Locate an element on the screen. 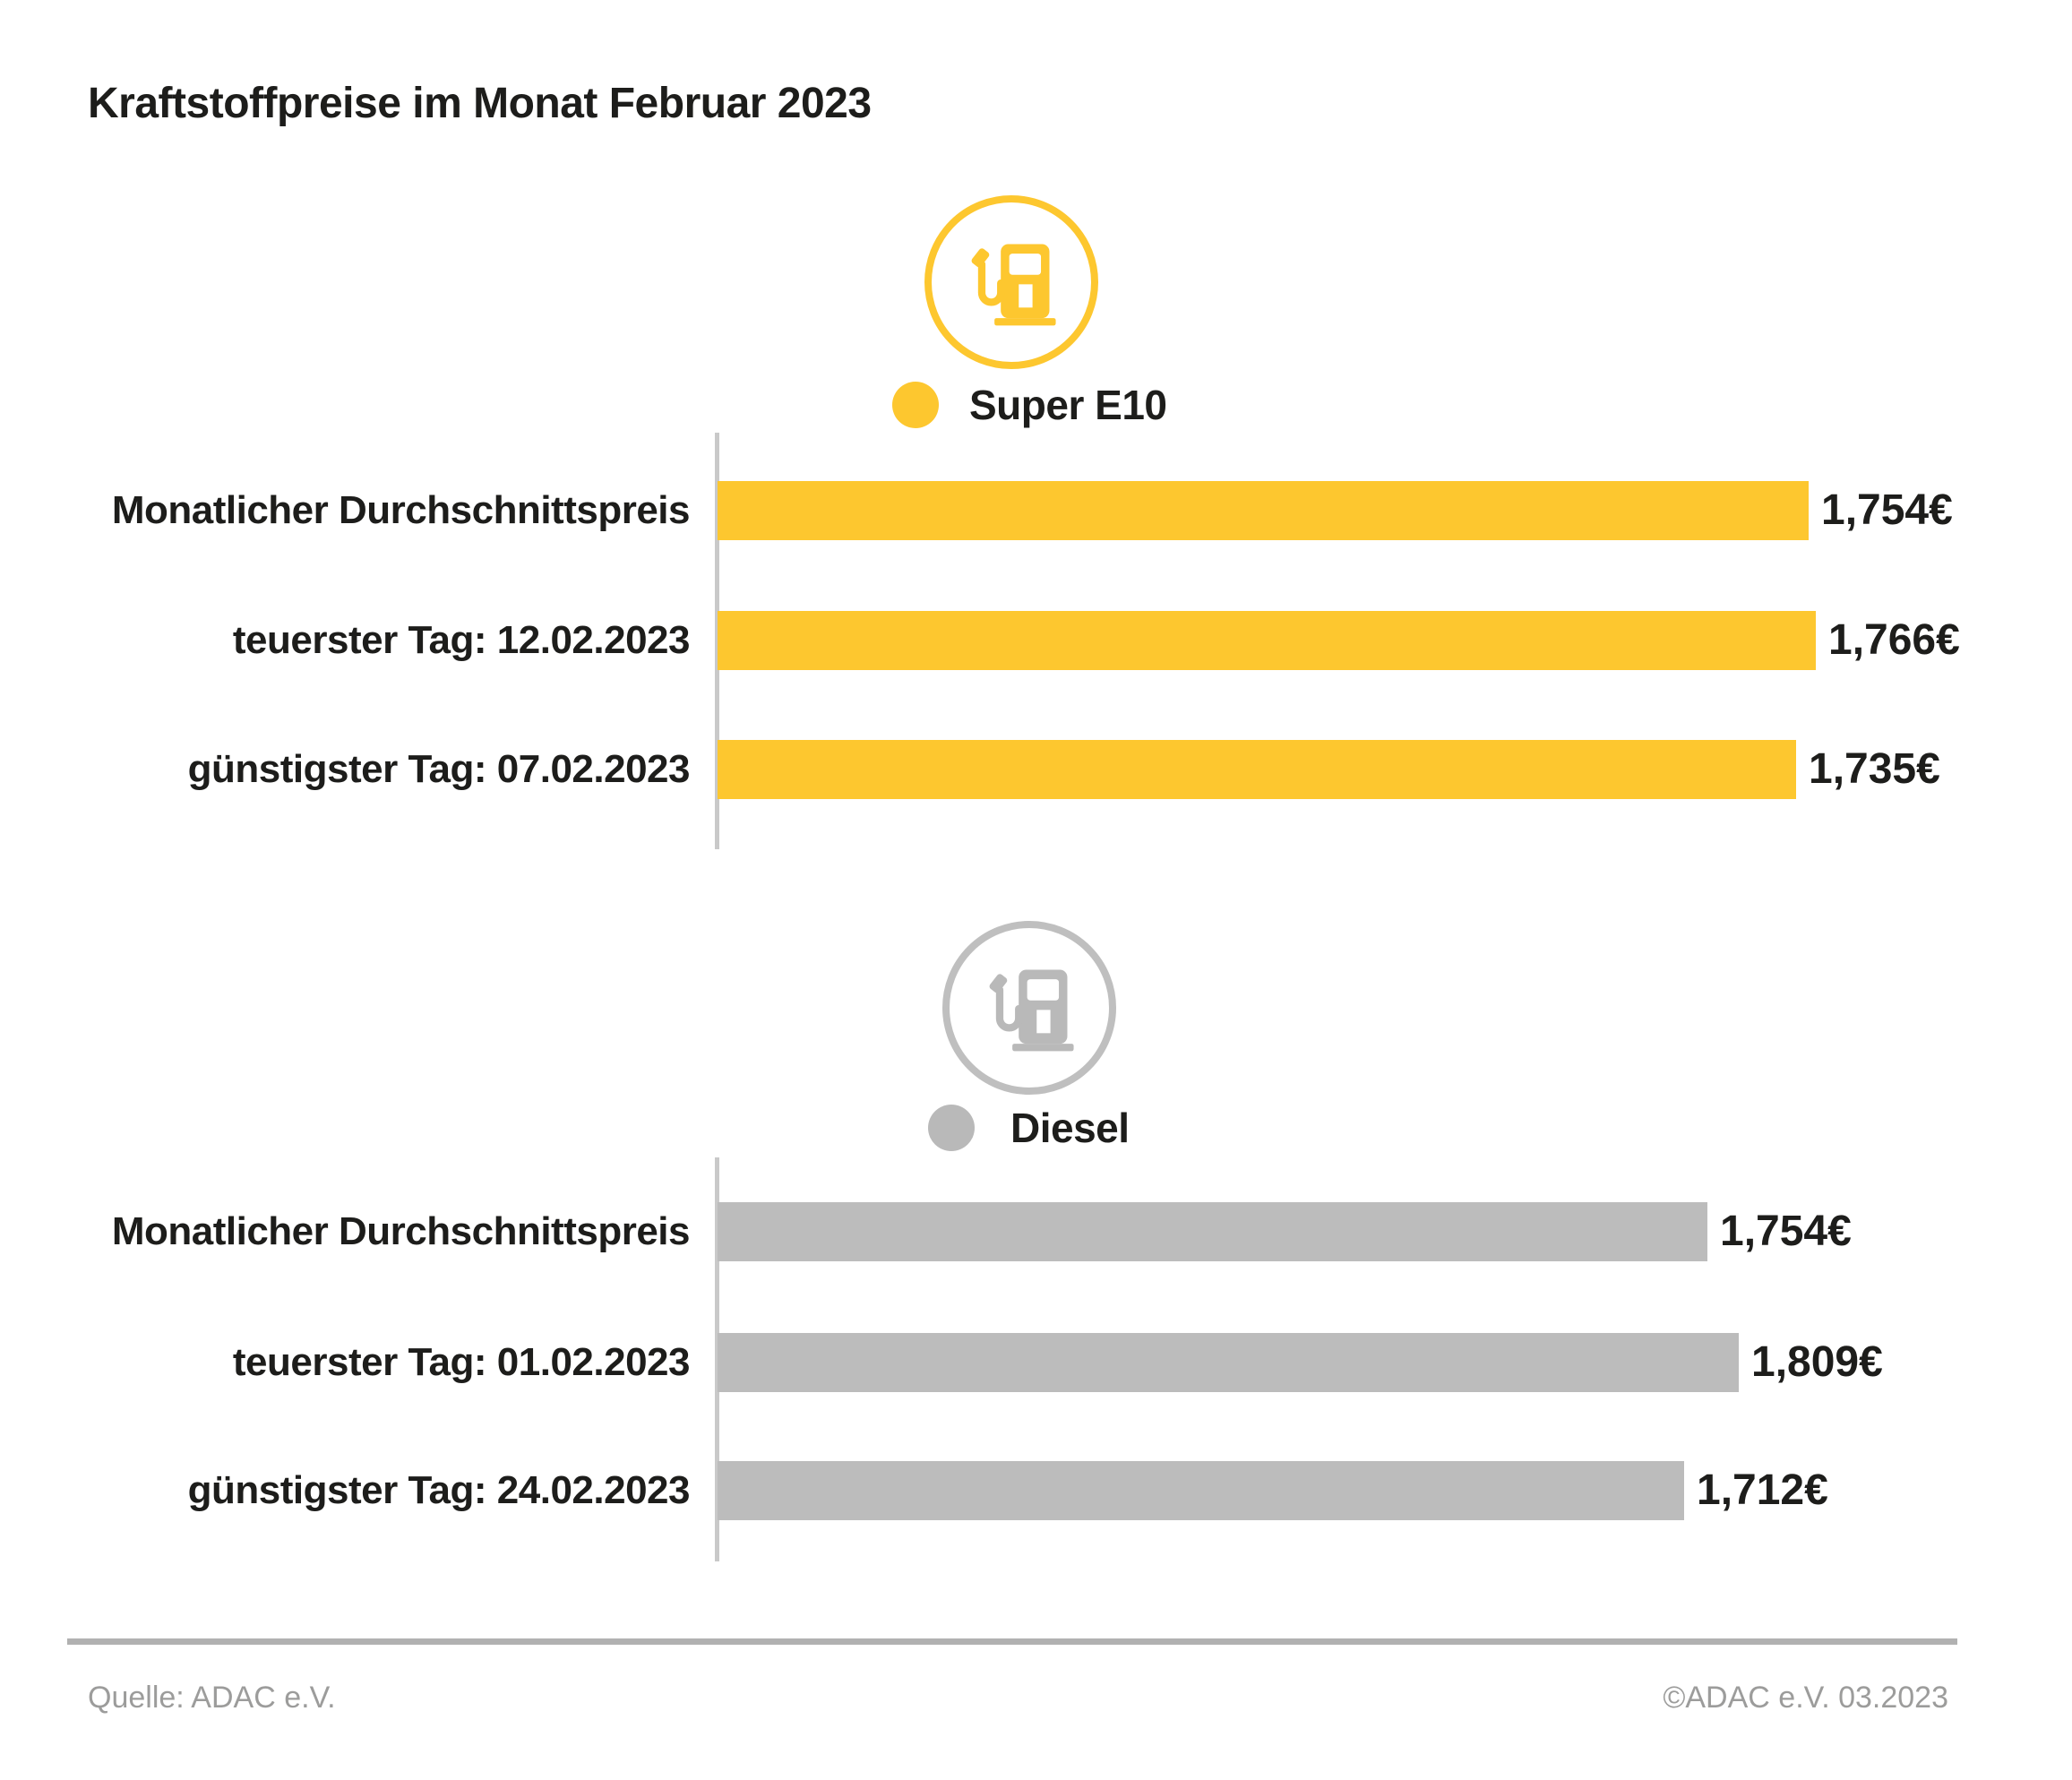 The image size is (2072, 1780). bar-row-super-max: teuerster Tag: 12.02.2023 1,766€ is located at coordinates (1036, 640).